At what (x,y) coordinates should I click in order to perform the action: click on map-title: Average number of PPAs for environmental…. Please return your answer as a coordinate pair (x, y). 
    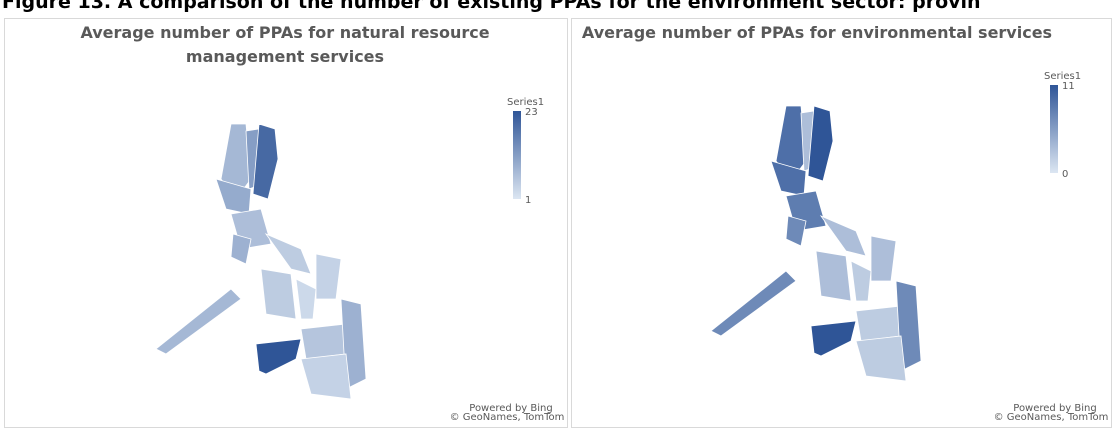
    Looking at the image, I should click on (817, 32).